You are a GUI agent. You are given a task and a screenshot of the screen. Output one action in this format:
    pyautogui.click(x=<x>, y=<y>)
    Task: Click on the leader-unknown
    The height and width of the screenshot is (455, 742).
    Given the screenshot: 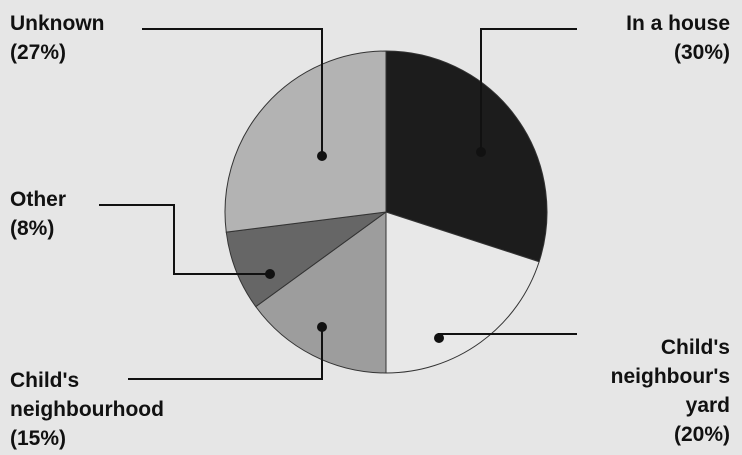 What is the action you would take?
    pyautogui.click(x=232, y=92)
    